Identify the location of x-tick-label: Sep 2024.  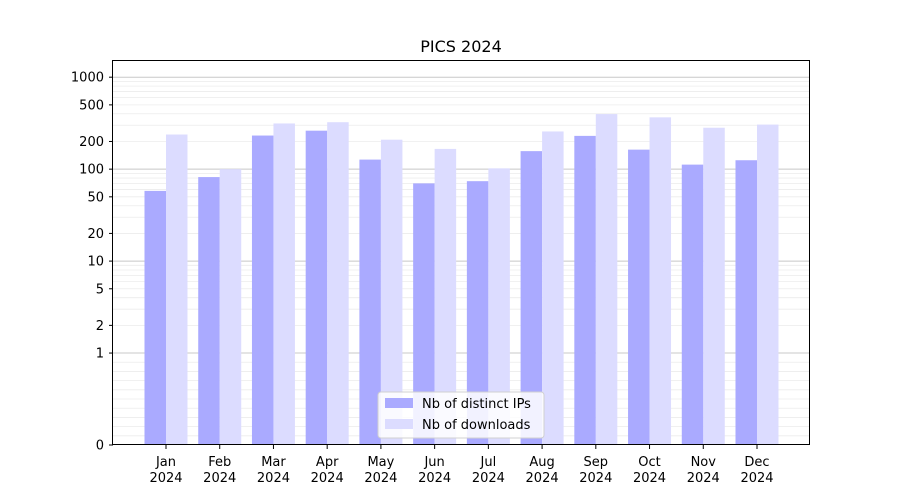
(595, 470).